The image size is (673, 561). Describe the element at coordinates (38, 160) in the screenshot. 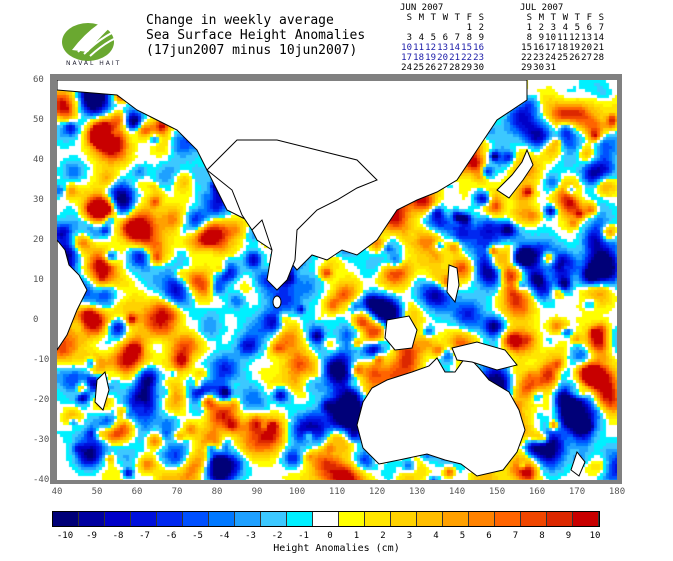

I see `latitude-tick-label: 40` at that location.